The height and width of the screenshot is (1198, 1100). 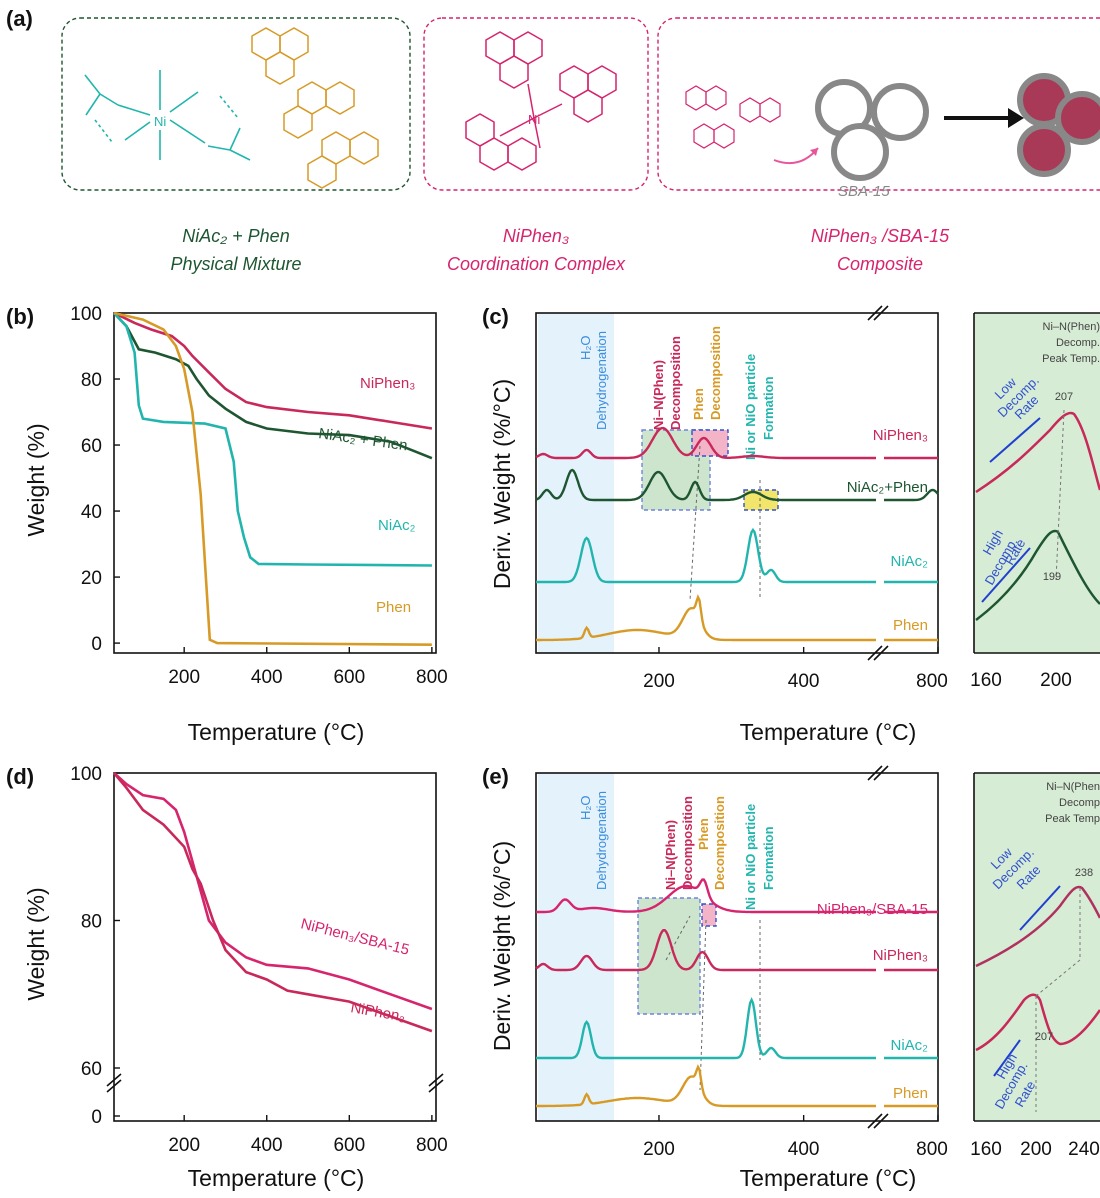 I want to click on e-nio-1: Ni or NiO particle, so click(x=750, y=857).